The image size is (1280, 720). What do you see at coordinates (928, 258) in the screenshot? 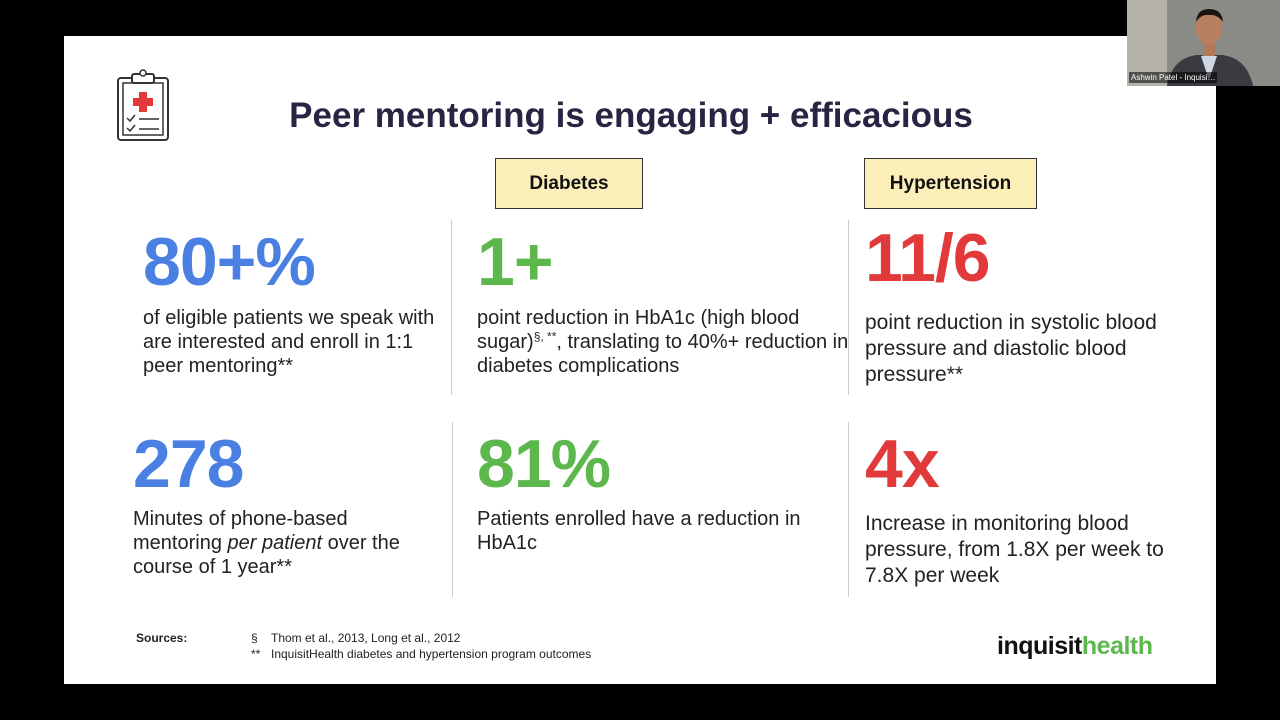
I see `stat-figure: 11/6` at bounding box center [928, 258].